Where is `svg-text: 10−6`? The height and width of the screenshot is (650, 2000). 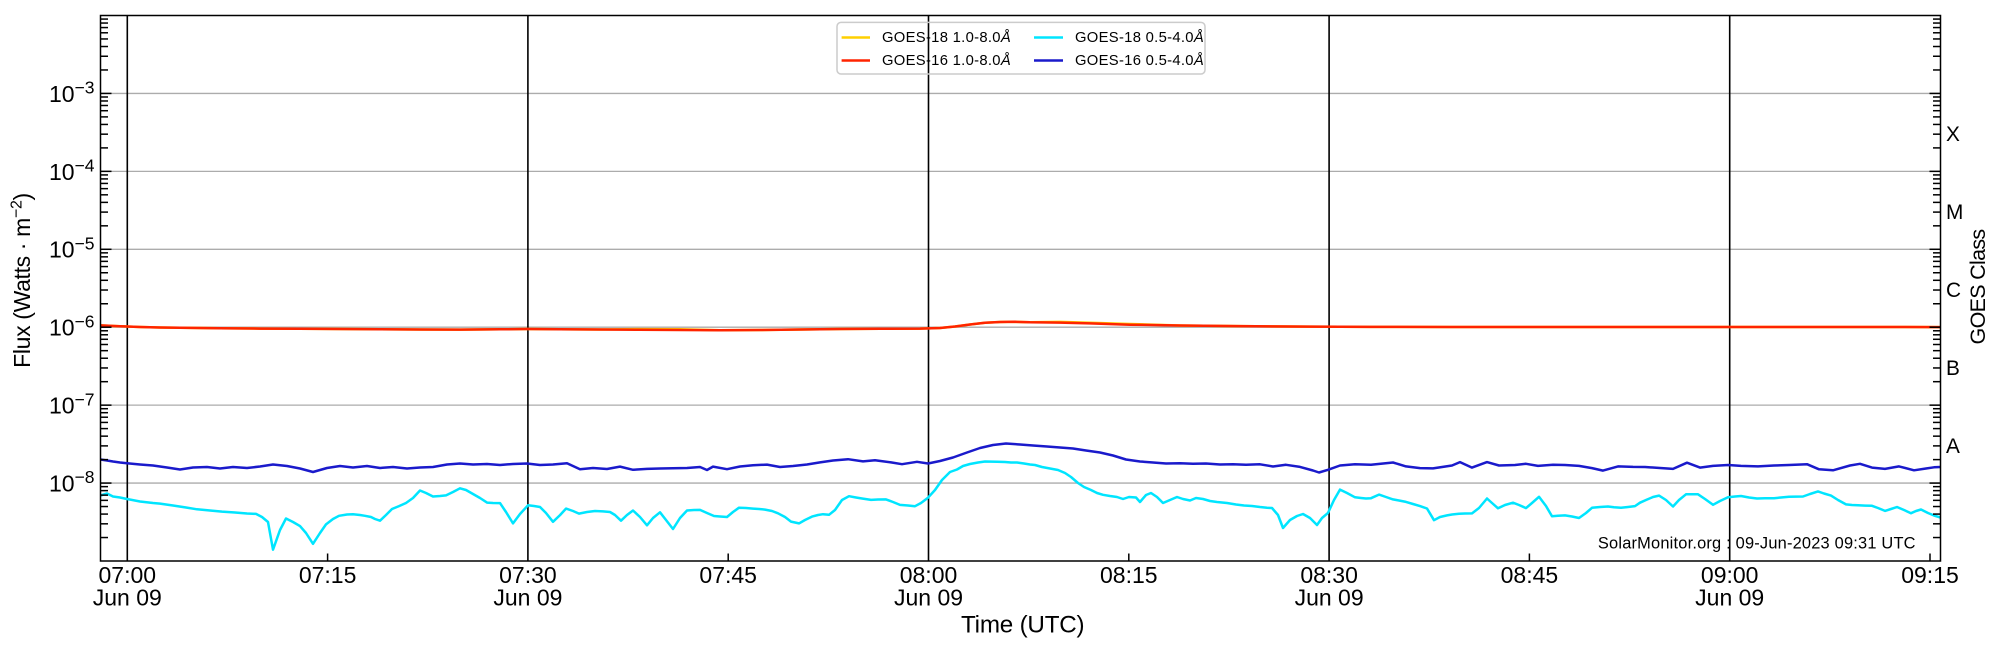 svg-text: 10−6 is located at coordinates (72, 325).